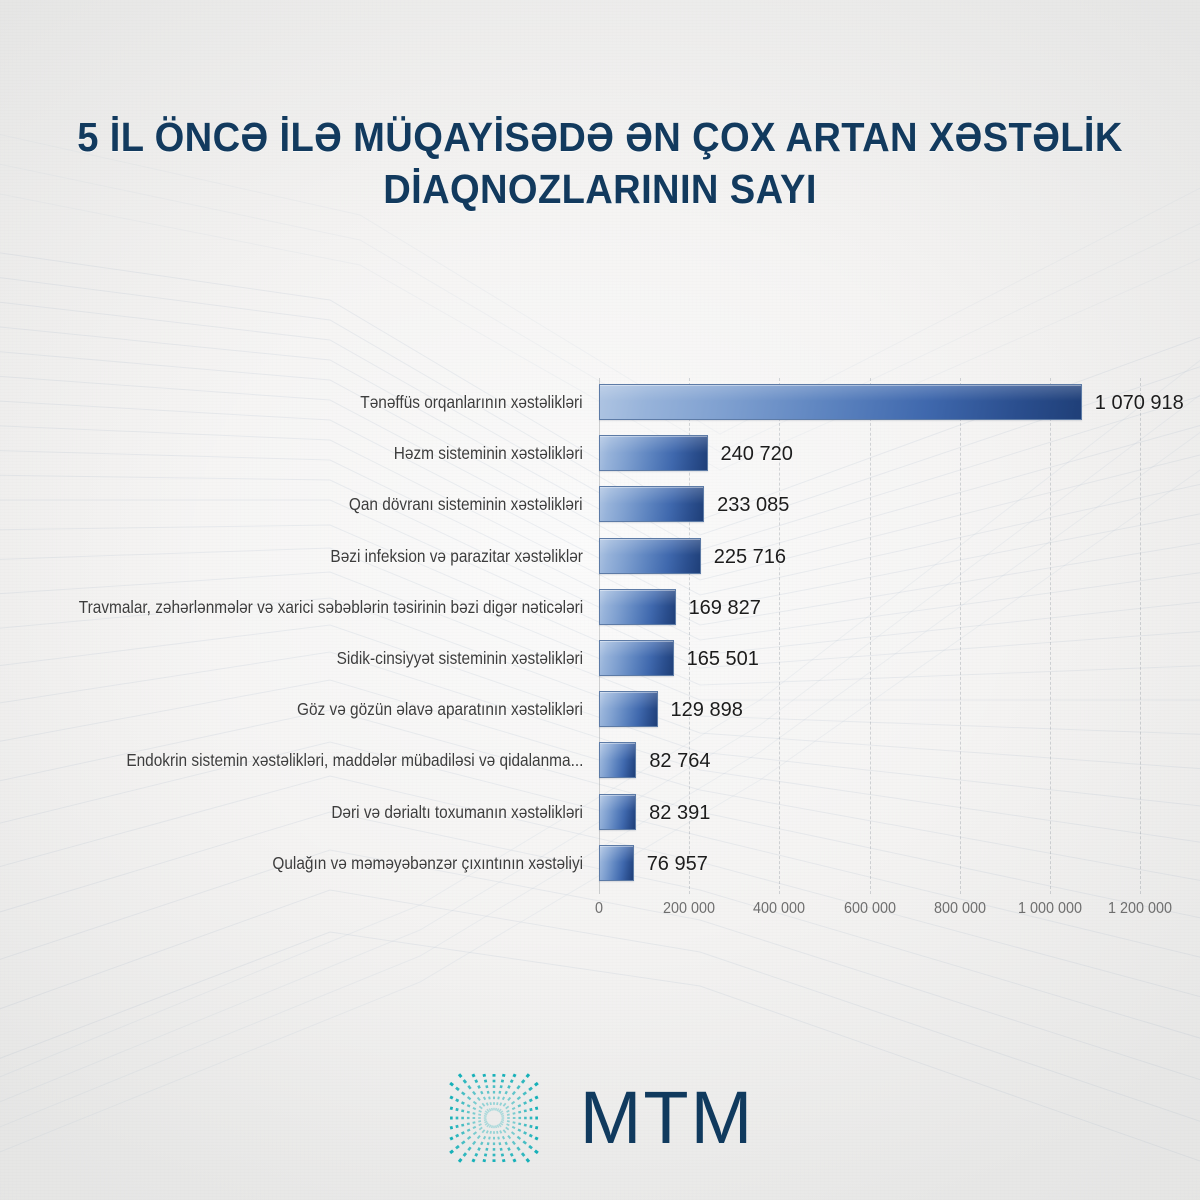 The width and height of the screenshot is (1200, 1200). What do you see at coordinates (471, 402) in the screenshot?
I see `category-label: Tənəffüs orqanlarının xəstəlikləri` at bounding box center [471, 402].